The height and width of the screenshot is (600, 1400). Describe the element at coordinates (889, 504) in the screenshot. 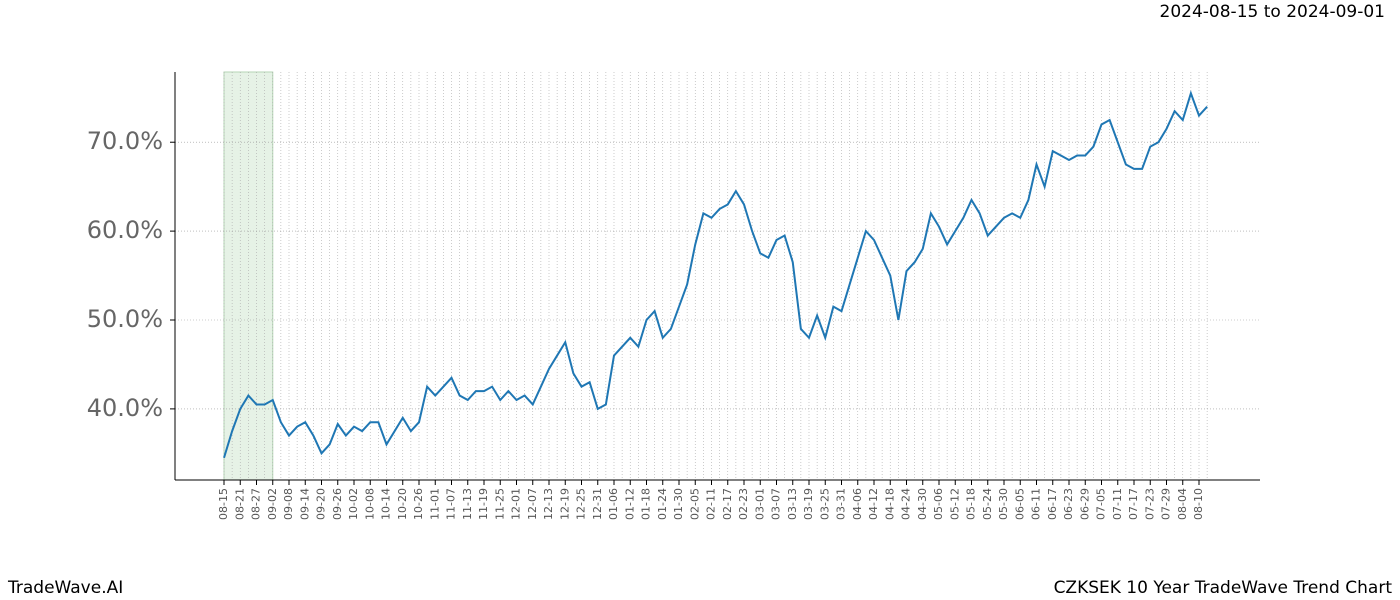

I see `x-tick-label: 04-18` at that location.